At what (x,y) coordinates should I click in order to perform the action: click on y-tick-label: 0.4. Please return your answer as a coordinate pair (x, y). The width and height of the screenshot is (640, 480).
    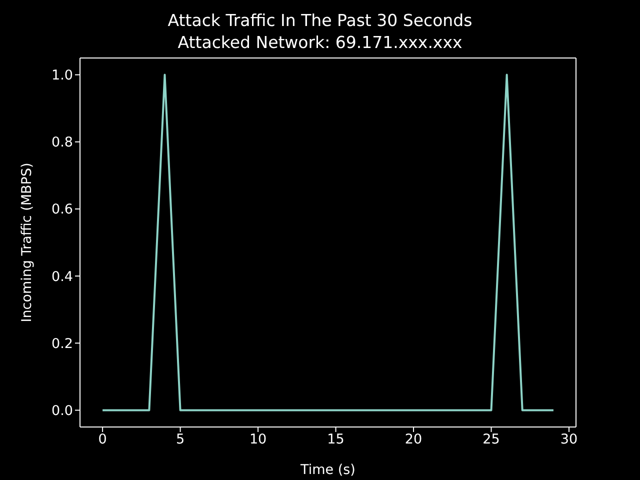
    Looking at the image, I should click on (62, 276).